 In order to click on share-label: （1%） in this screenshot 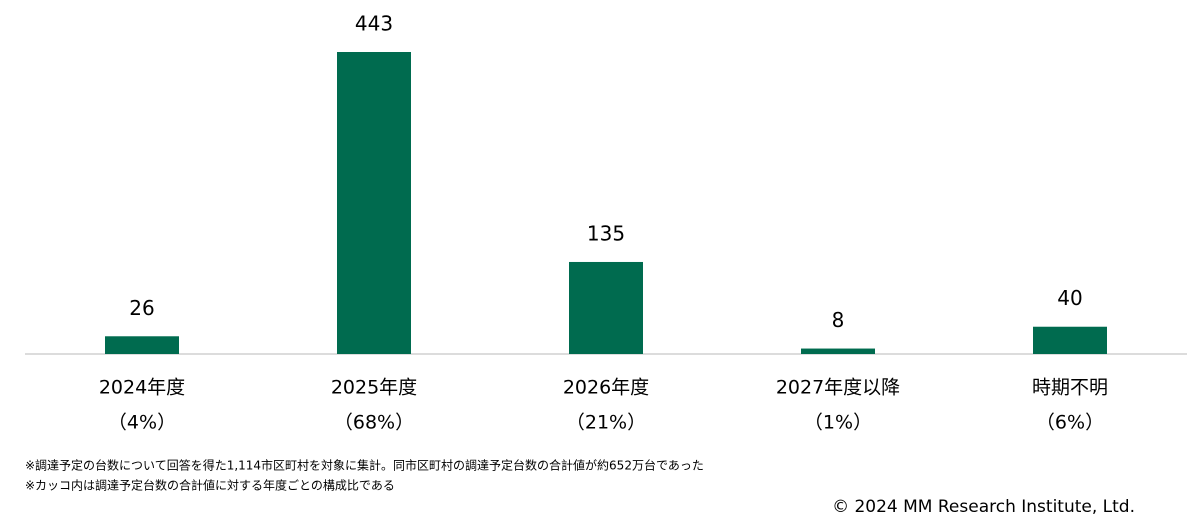, I will do `click(838, 423)`.